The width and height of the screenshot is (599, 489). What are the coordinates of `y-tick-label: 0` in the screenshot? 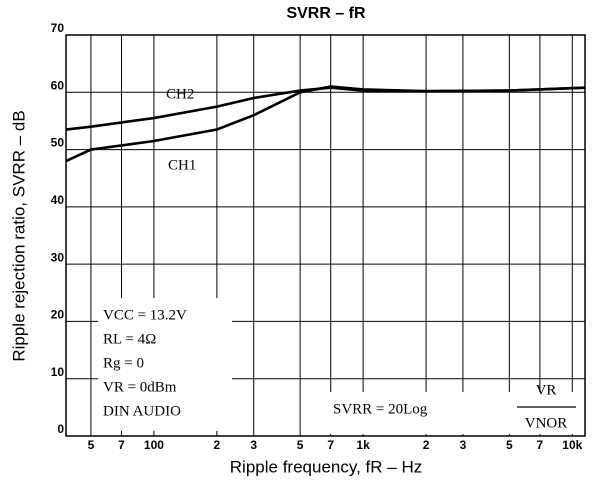 It's located at (60, 429).